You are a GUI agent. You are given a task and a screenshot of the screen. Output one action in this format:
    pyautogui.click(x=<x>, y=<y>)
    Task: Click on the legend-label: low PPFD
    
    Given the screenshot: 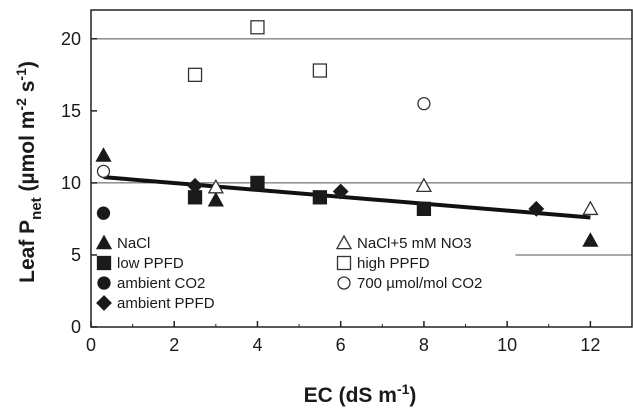 What is the action you would take?
    pyautogui.click(x=150, y=263)
    